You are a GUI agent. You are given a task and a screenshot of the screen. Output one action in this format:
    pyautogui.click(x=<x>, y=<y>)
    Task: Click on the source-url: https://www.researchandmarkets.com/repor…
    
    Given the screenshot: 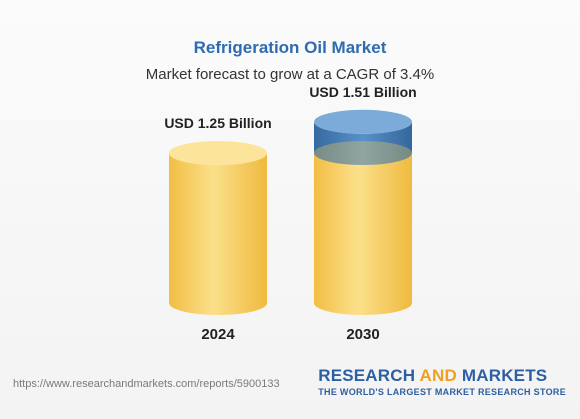 What is the action you would take?
    pyautogui.click(x=146, y=384)
    